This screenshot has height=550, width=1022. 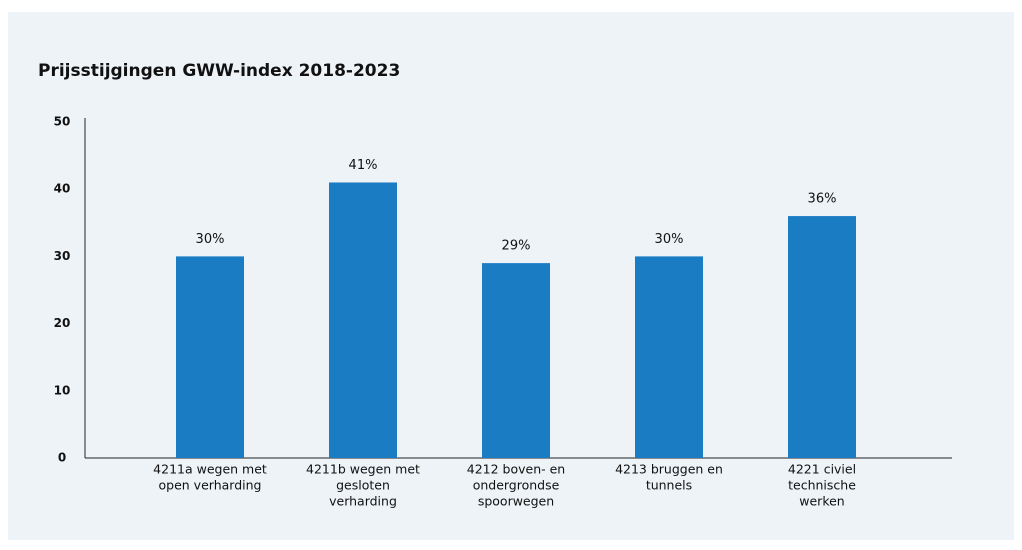 I want to click on x-tick-label: ondergrondse, so click(x=516, y=485).